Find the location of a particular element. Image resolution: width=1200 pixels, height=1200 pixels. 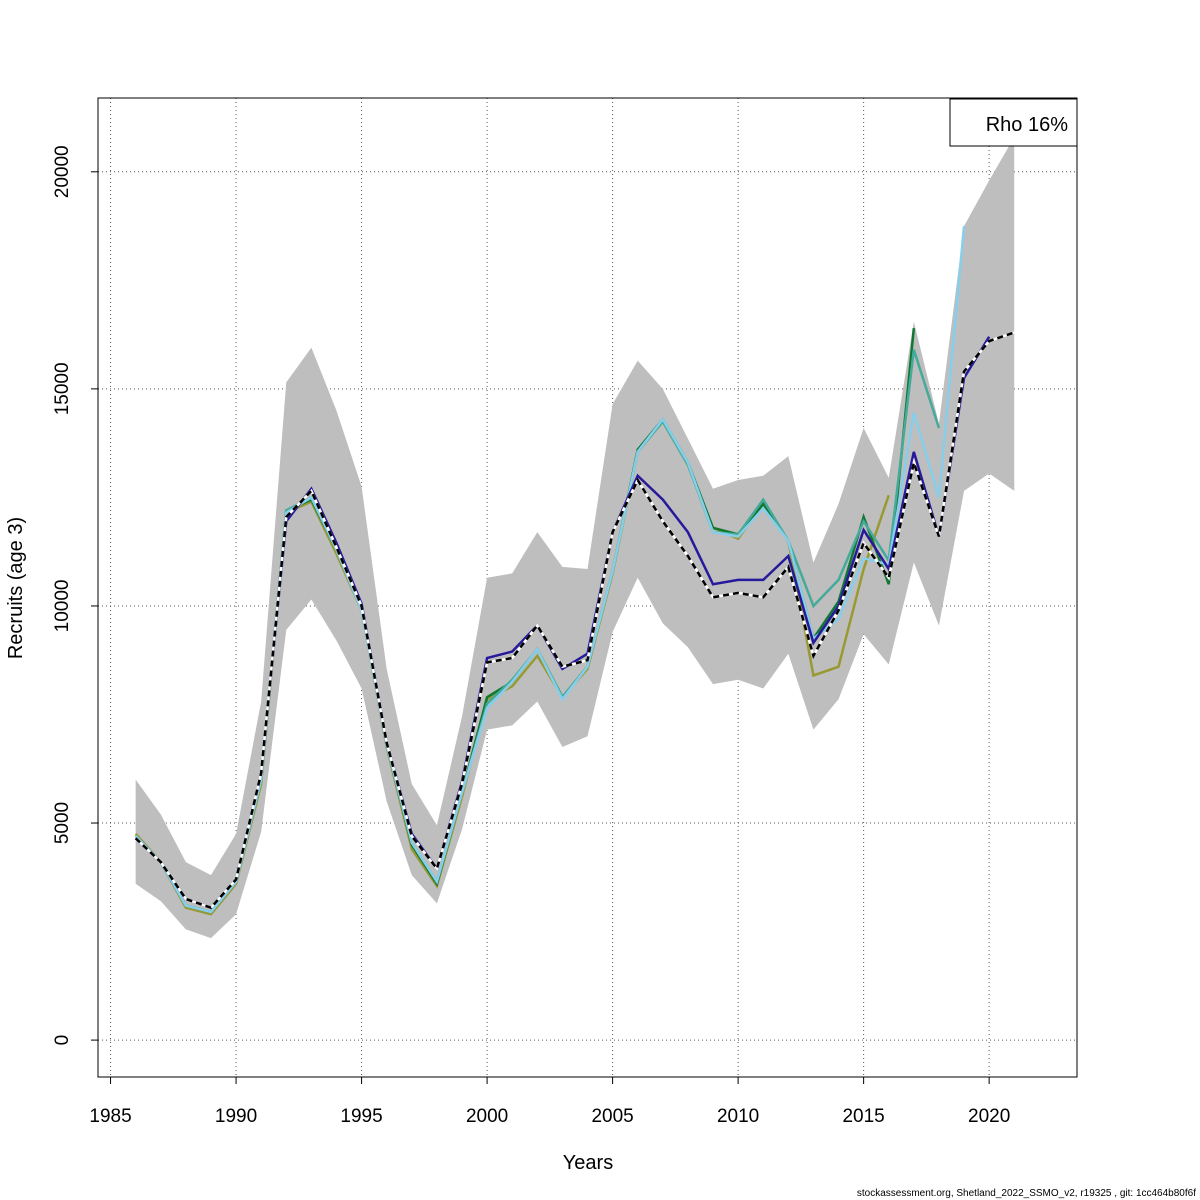

y-tick-label: 5000 is located at coordinates (62, 823).